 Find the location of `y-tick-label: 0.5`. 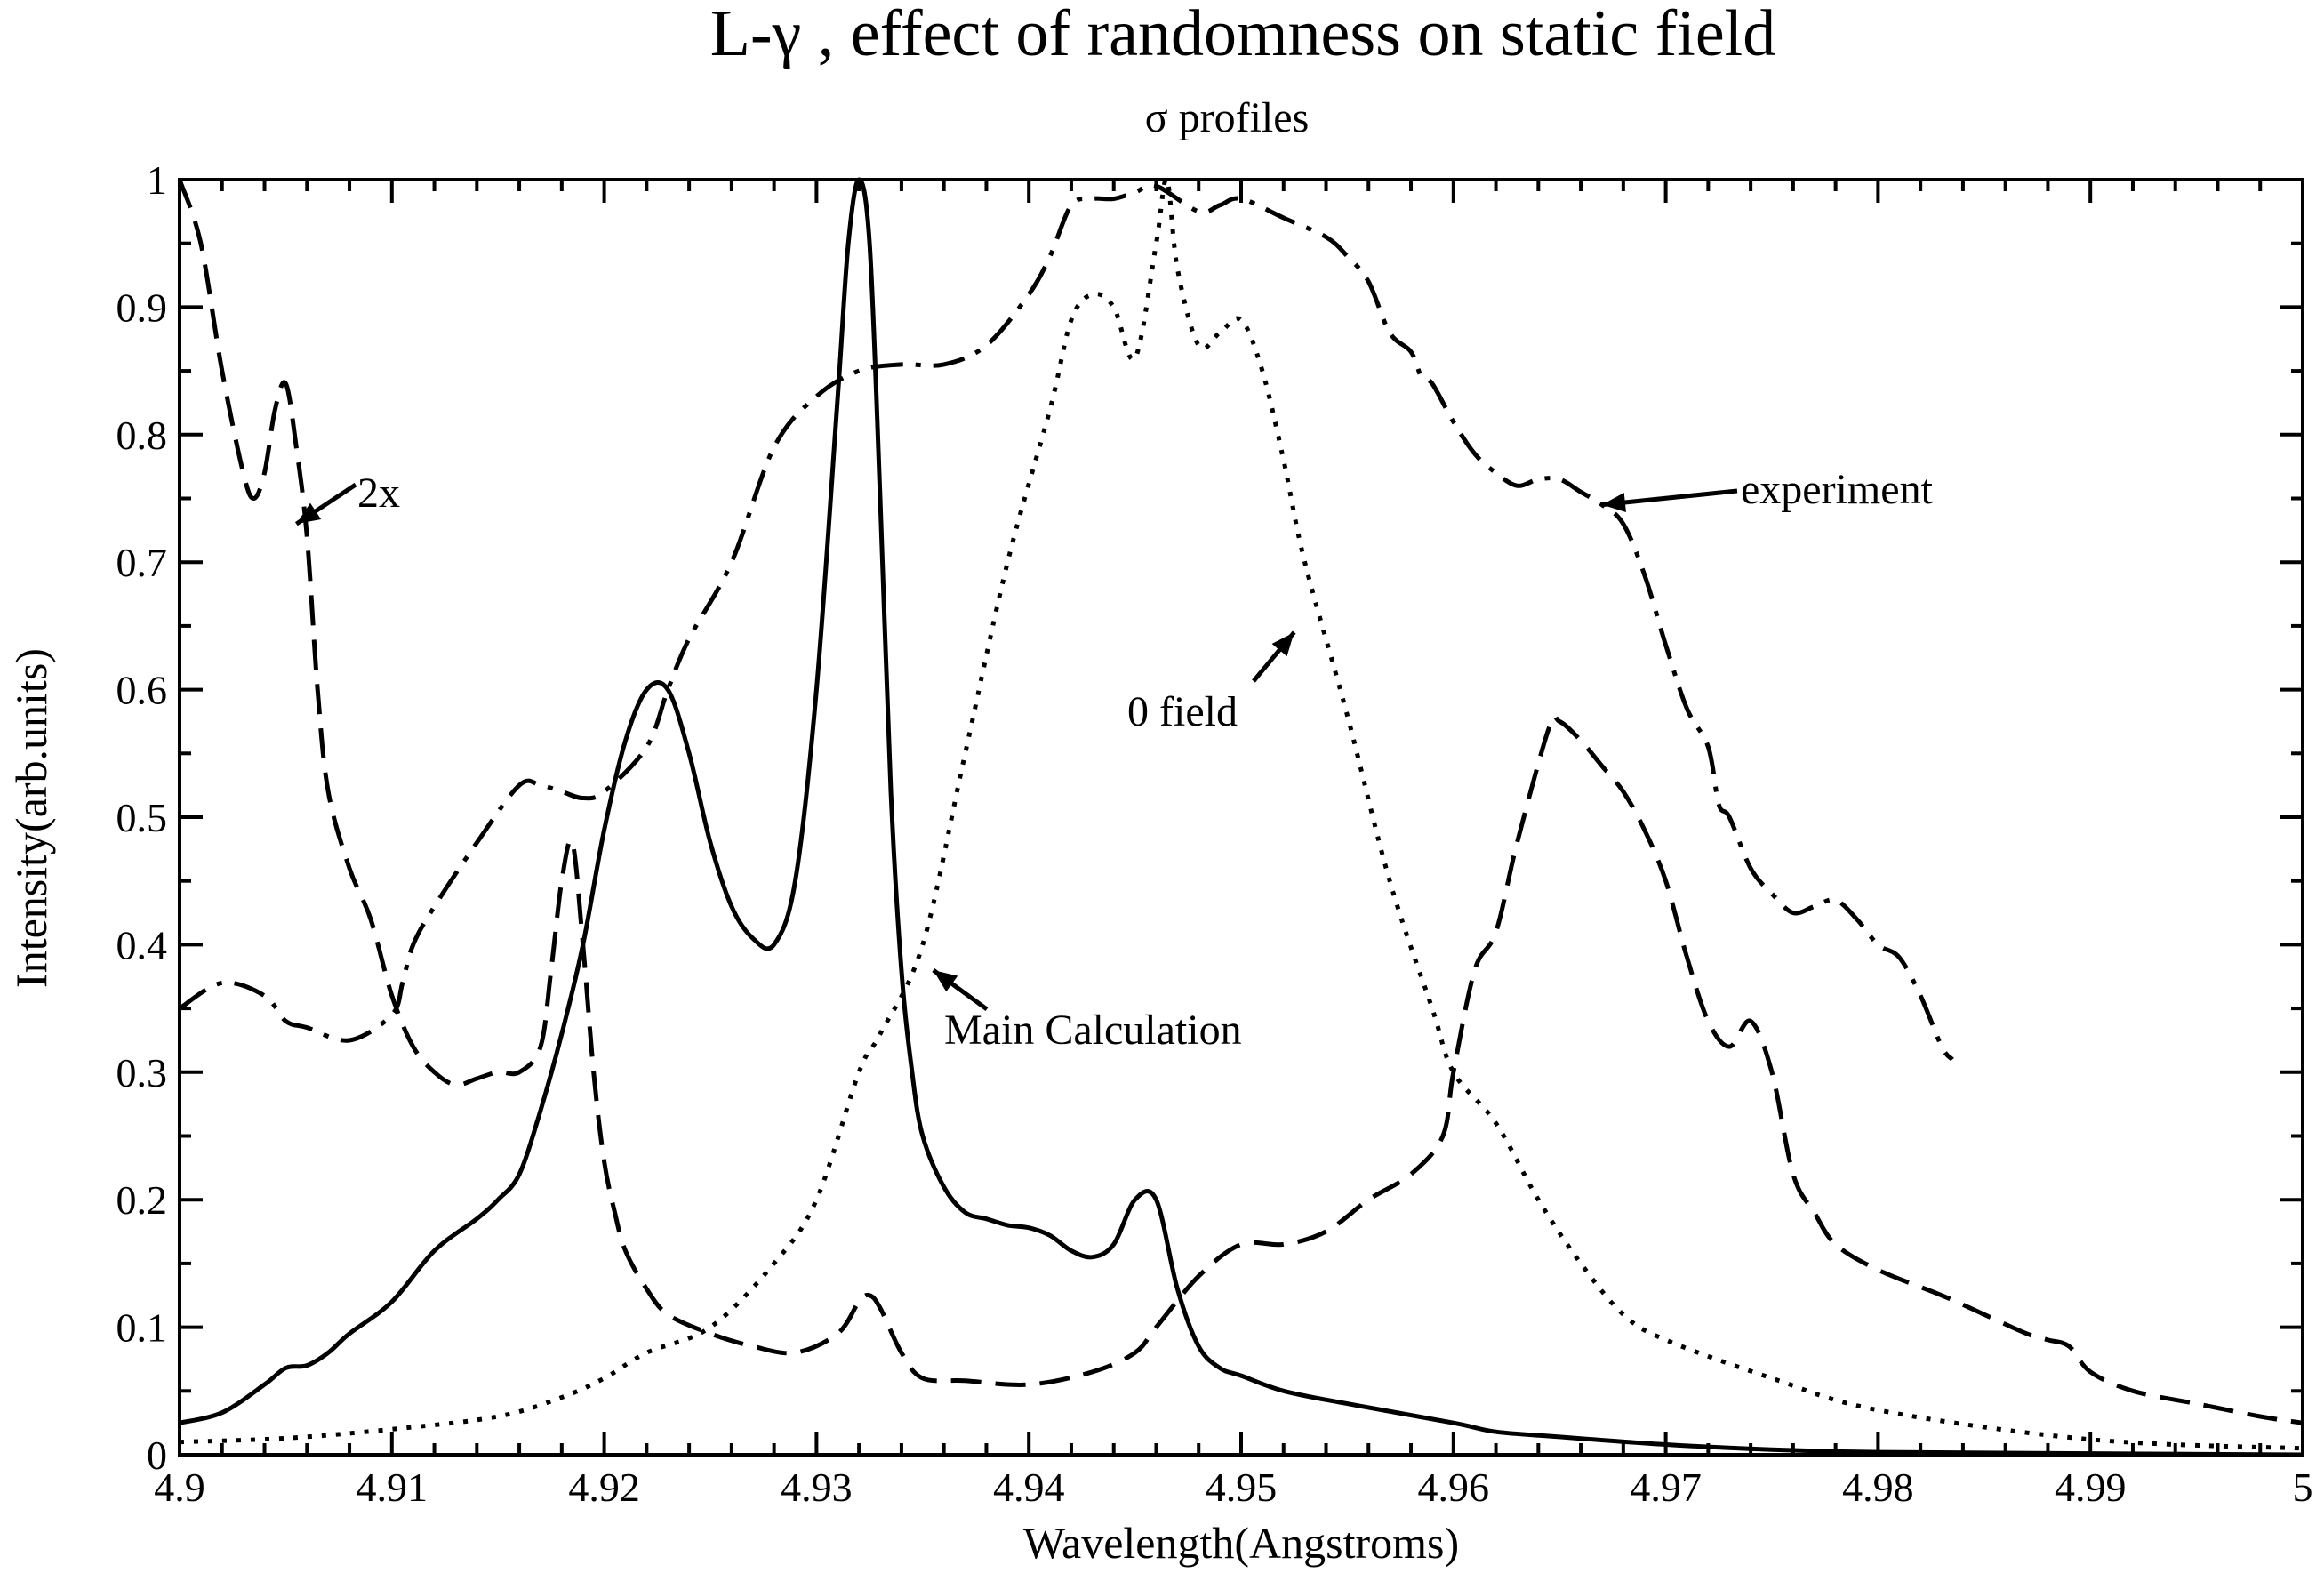

y-tick-label: 0.5 is located at coordinates (142, 817).